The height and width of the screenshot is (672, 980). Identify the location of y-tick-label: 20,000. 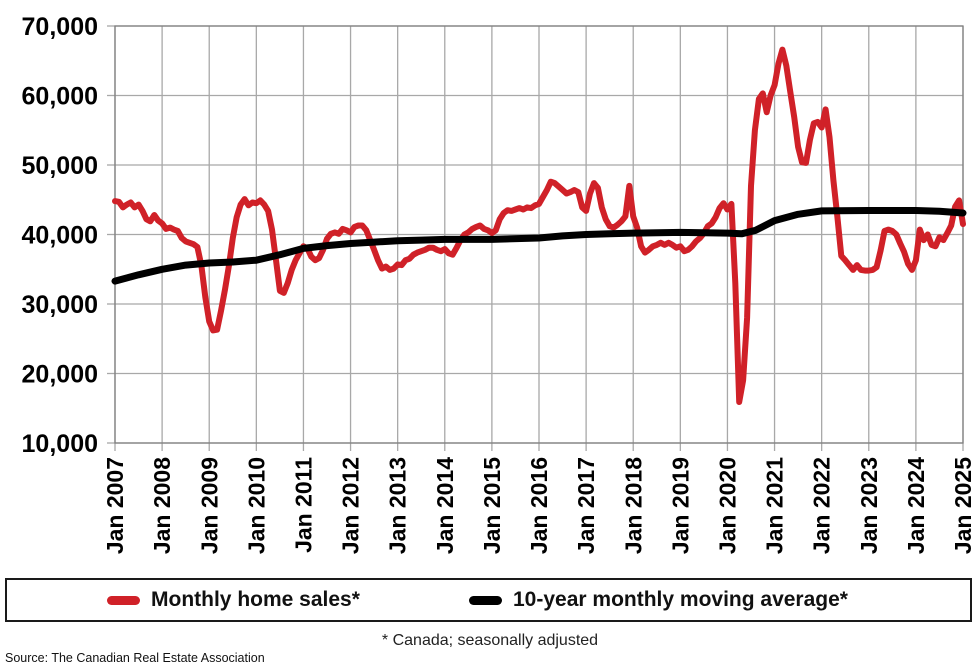
(60, 374).